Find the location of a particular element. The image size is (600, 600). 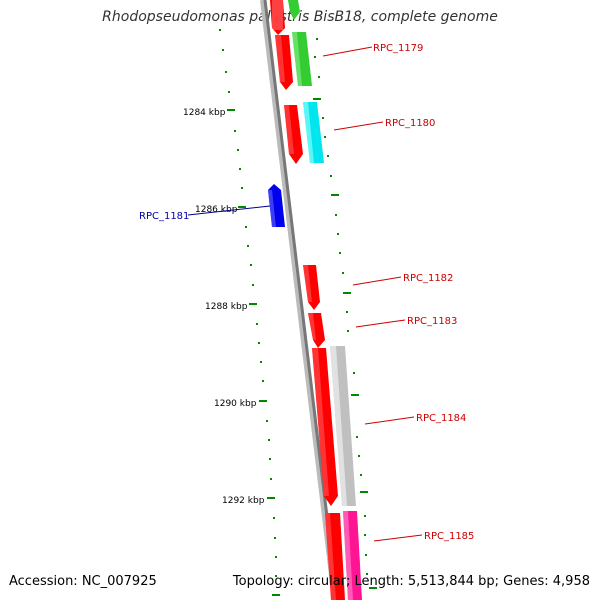

tick-label-1288: 1288 kbp is located at coordinates (226, 307).